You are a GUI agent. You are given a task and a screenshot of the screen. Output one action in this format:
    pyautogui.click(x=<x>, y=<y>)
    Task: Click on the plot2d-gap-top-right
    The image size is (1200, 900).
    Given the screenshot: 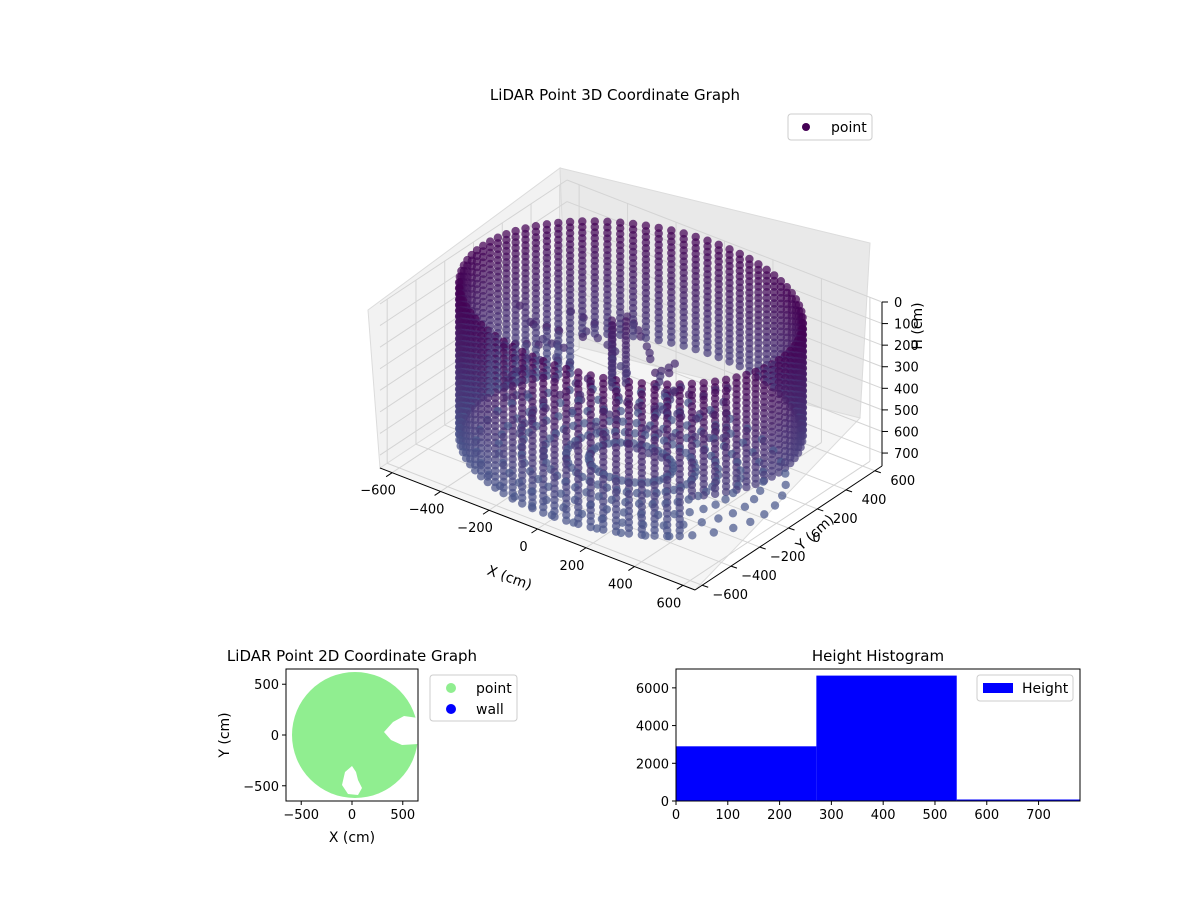 What is the action you would take?
    pyautogui.click(x=412, y=680)
    